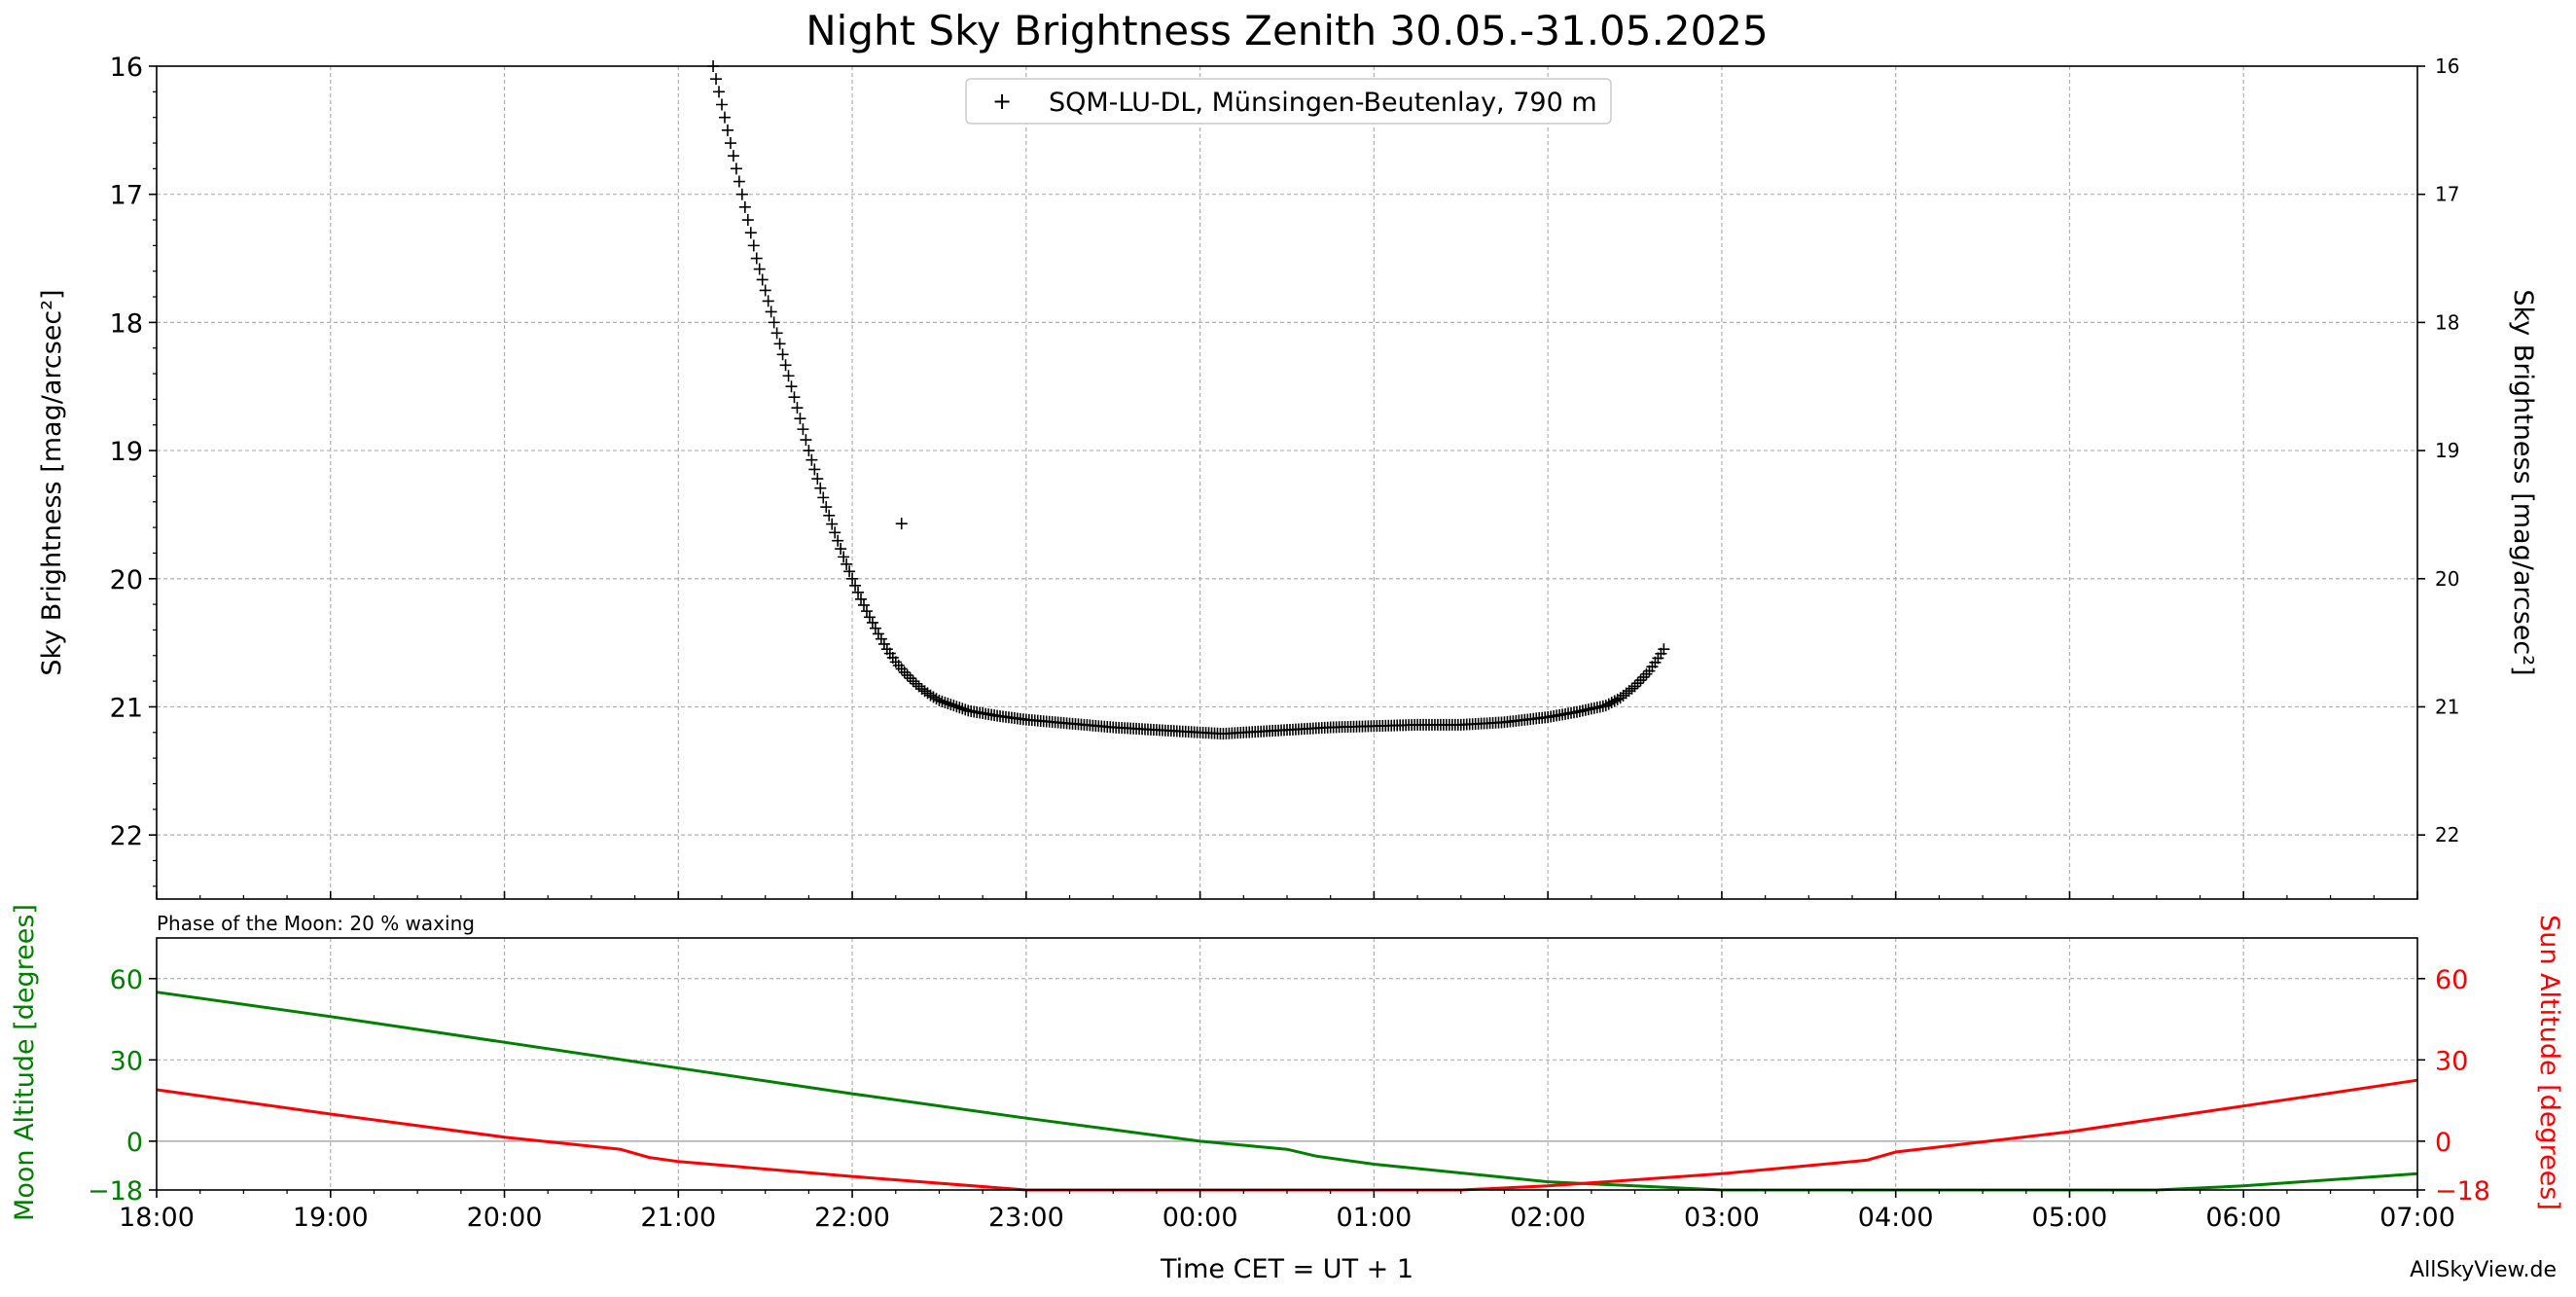  I want to click on y-tick-label: 19, so click(126, 452).